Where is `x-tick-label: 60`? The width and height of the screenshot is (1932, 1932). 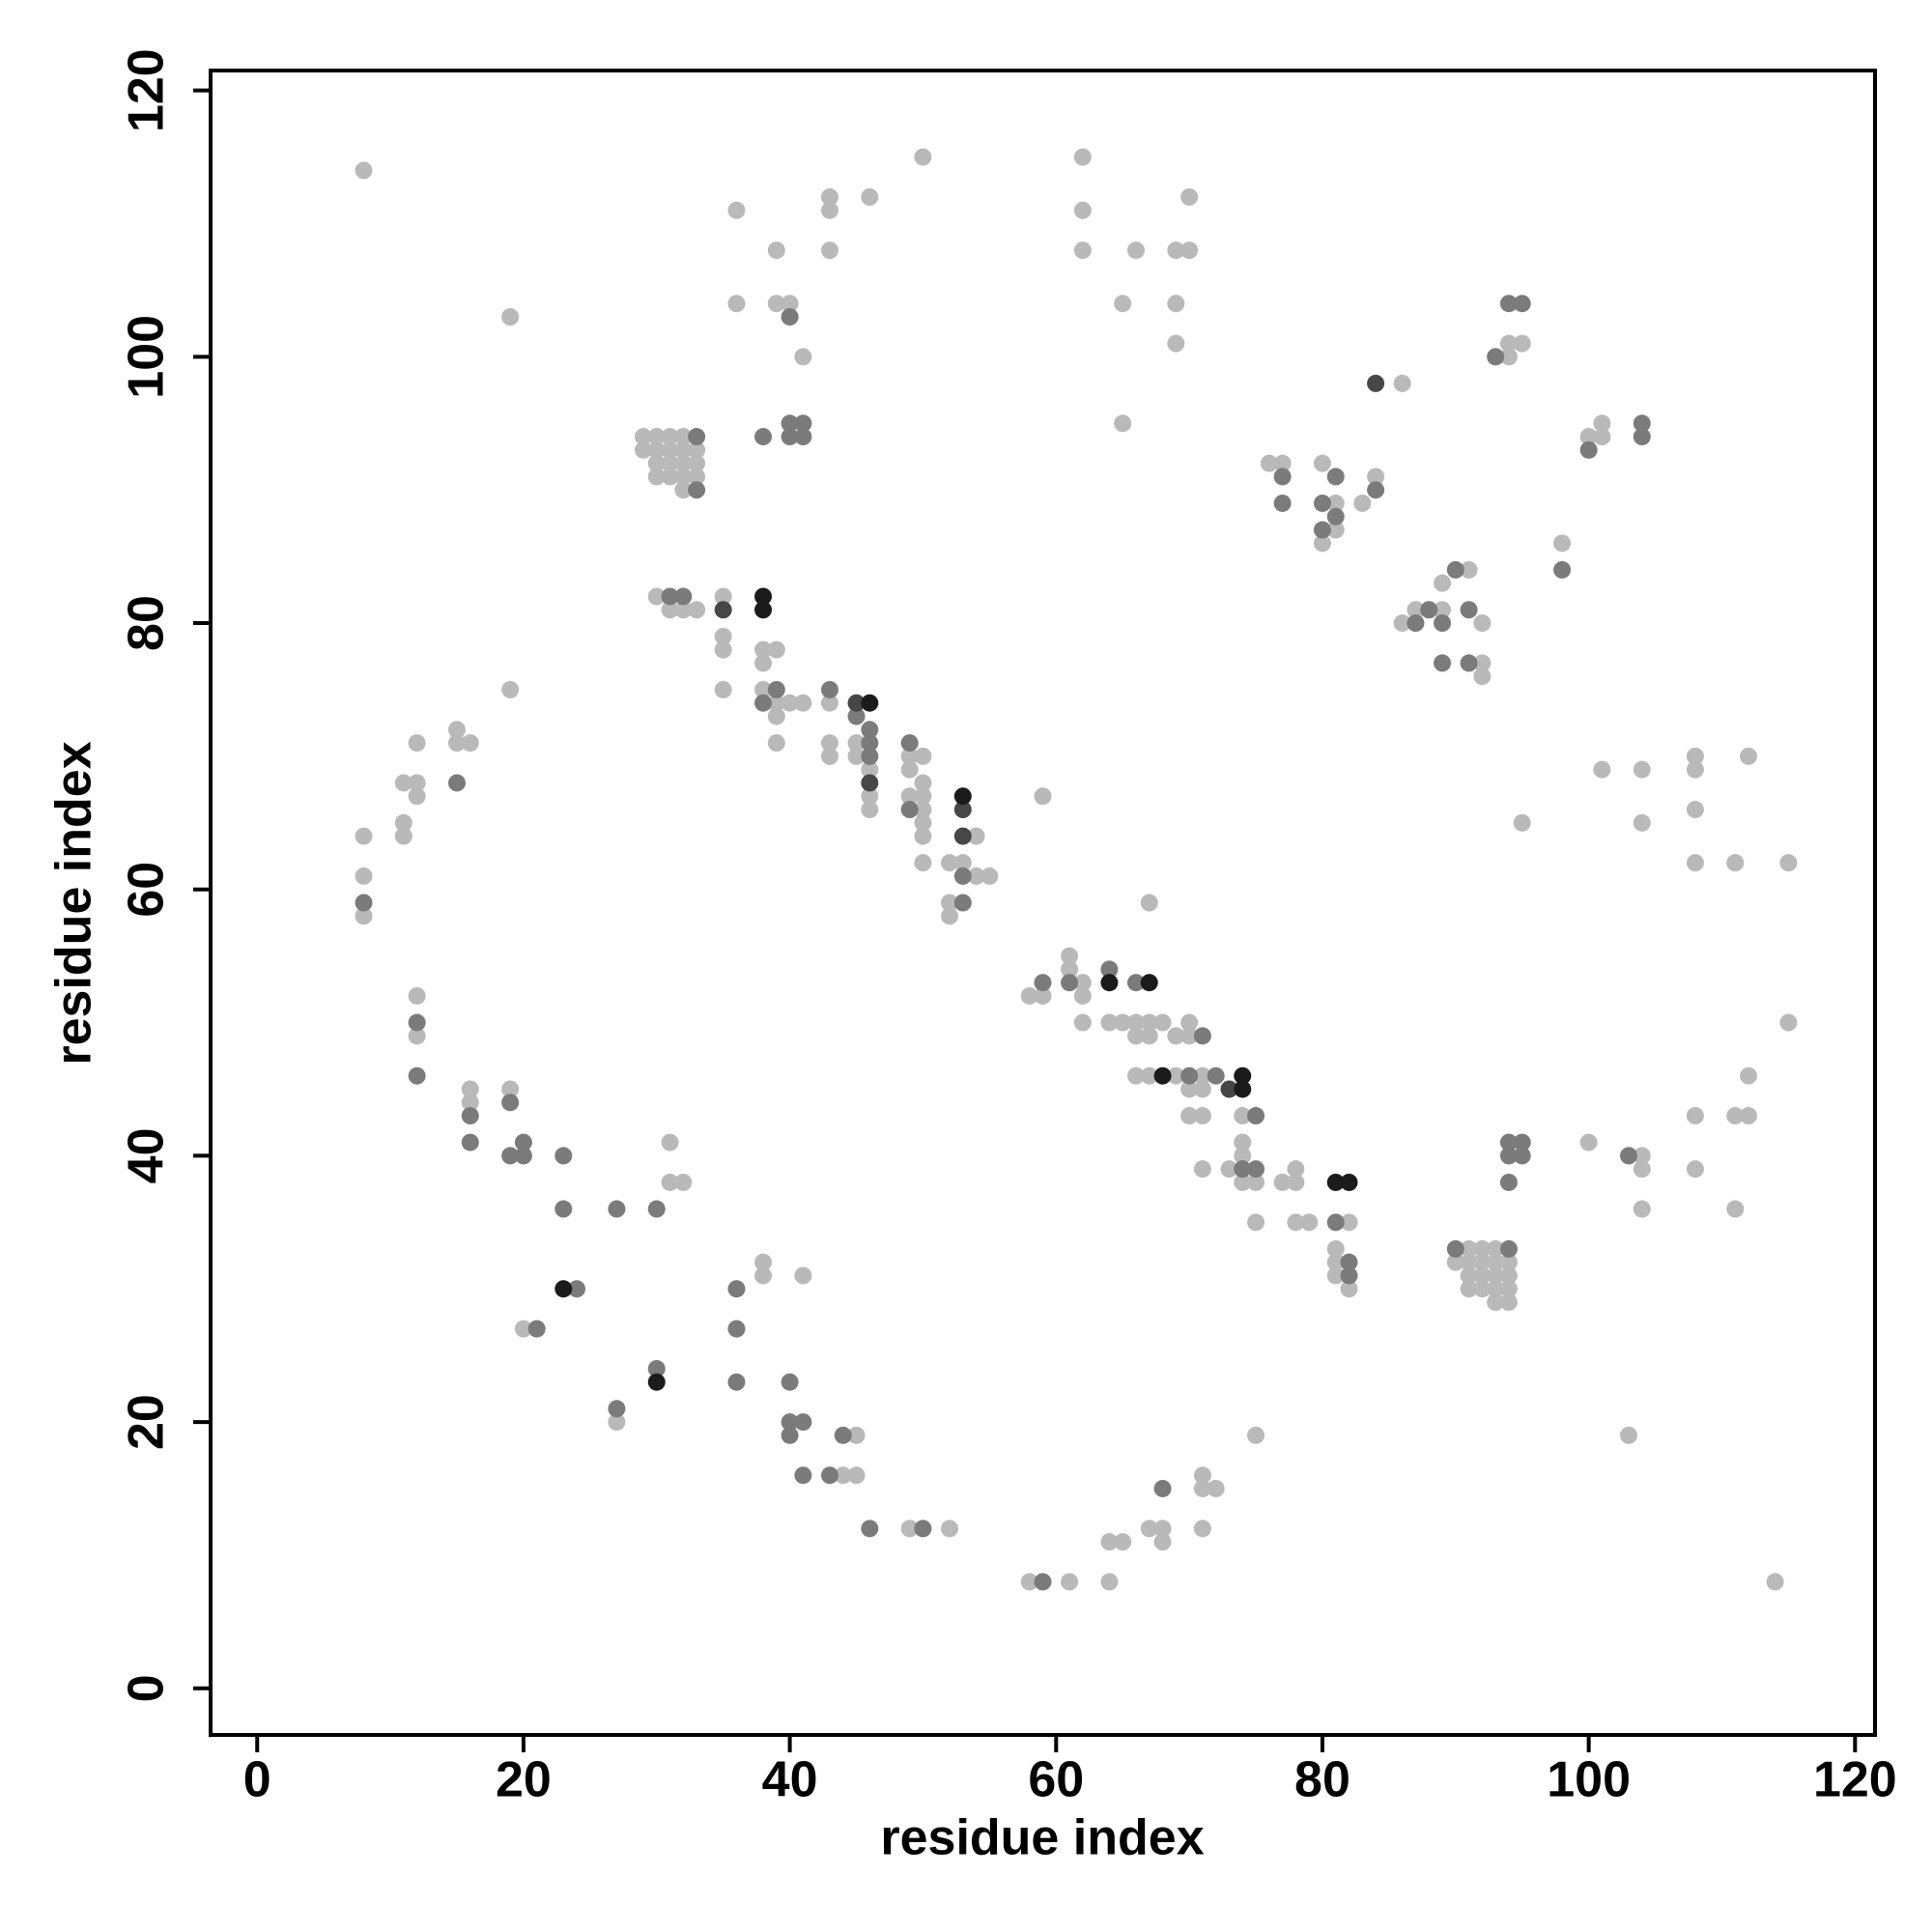
x-tick-label: 60 is located at coordinates (1056, 1780).